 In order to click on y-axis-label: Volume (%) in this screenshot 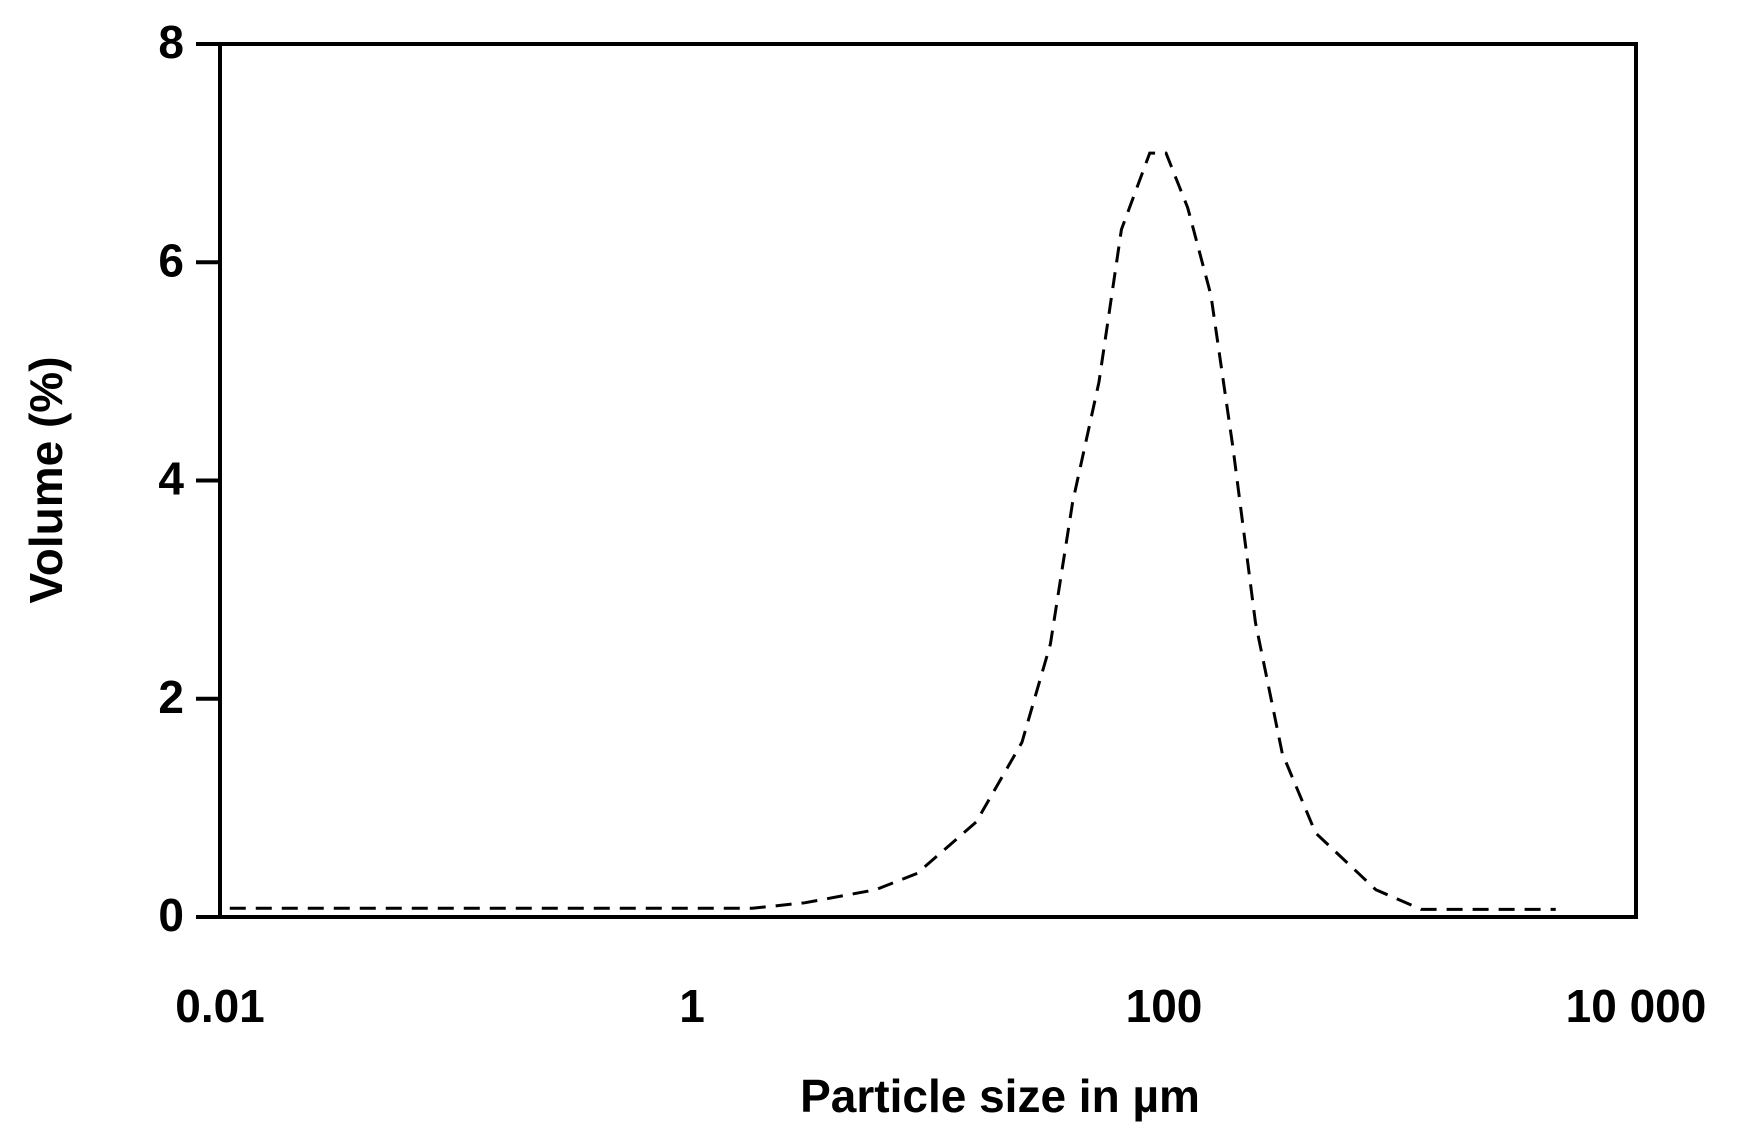, I will do `click(46, 479)`.